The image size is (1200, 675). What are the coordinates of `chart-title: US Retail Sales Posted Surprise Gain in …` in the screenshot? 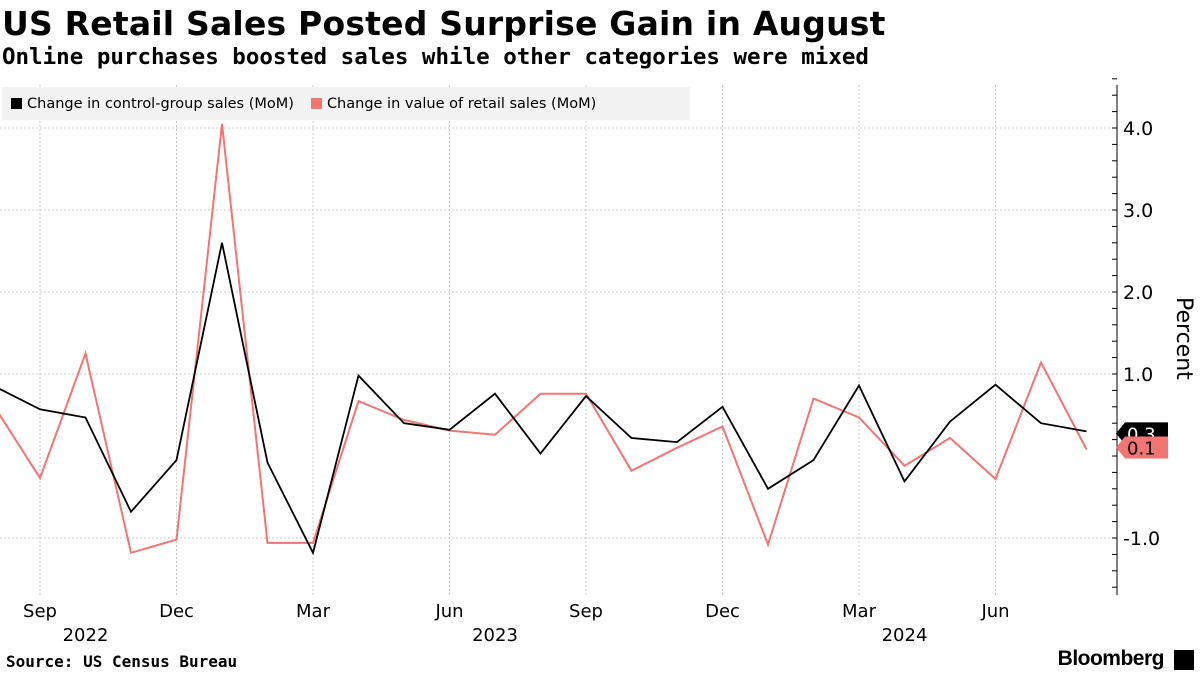 It's located at (444, 23).